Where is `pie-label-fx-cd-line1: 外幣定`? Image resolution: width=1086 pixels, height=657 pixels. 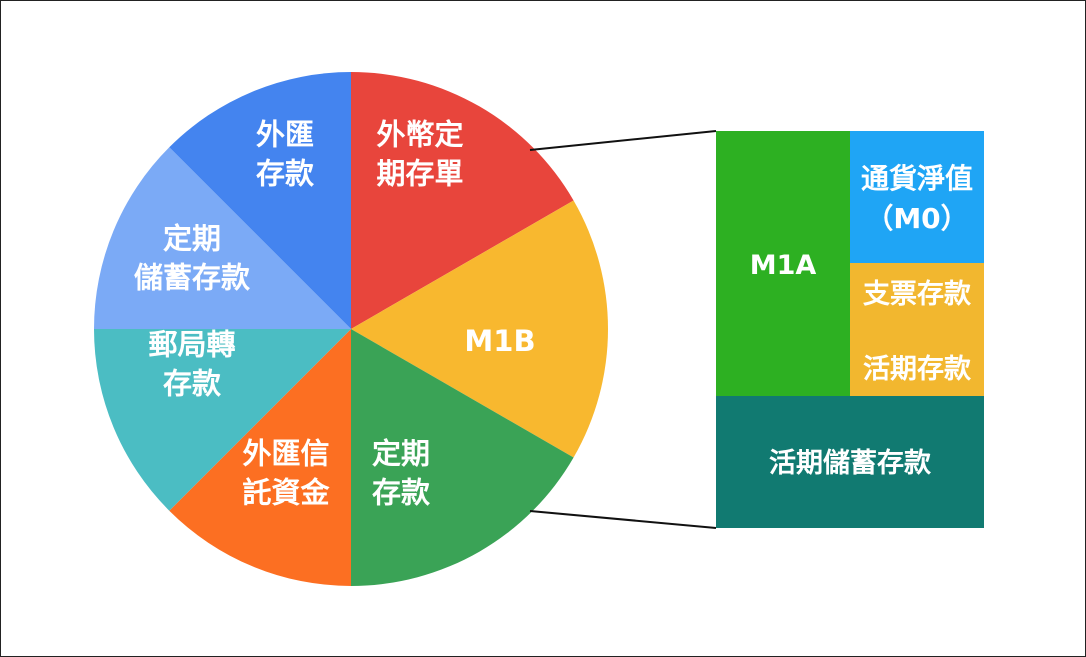 pie-label-fx-cd-line1: 外幣定 is located at coordinates (419, 135).